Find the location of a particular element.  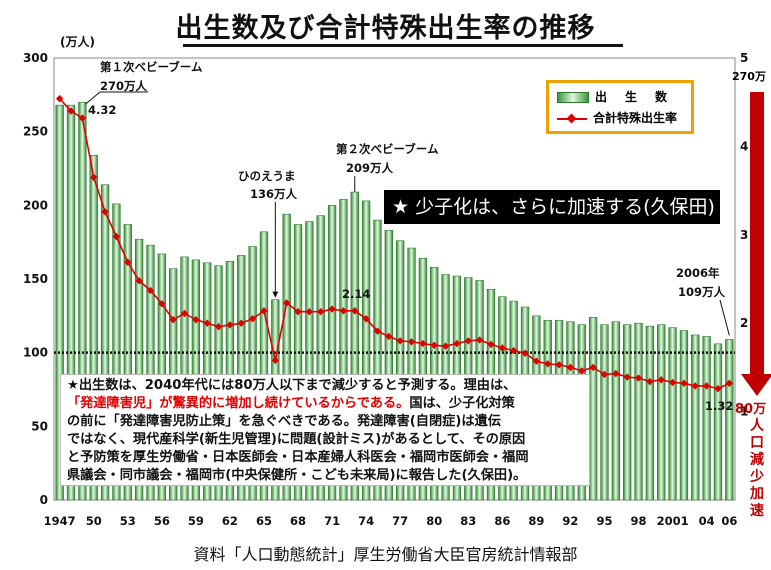

y-right-tick-label: 3 is located at coordinates (744, 235).